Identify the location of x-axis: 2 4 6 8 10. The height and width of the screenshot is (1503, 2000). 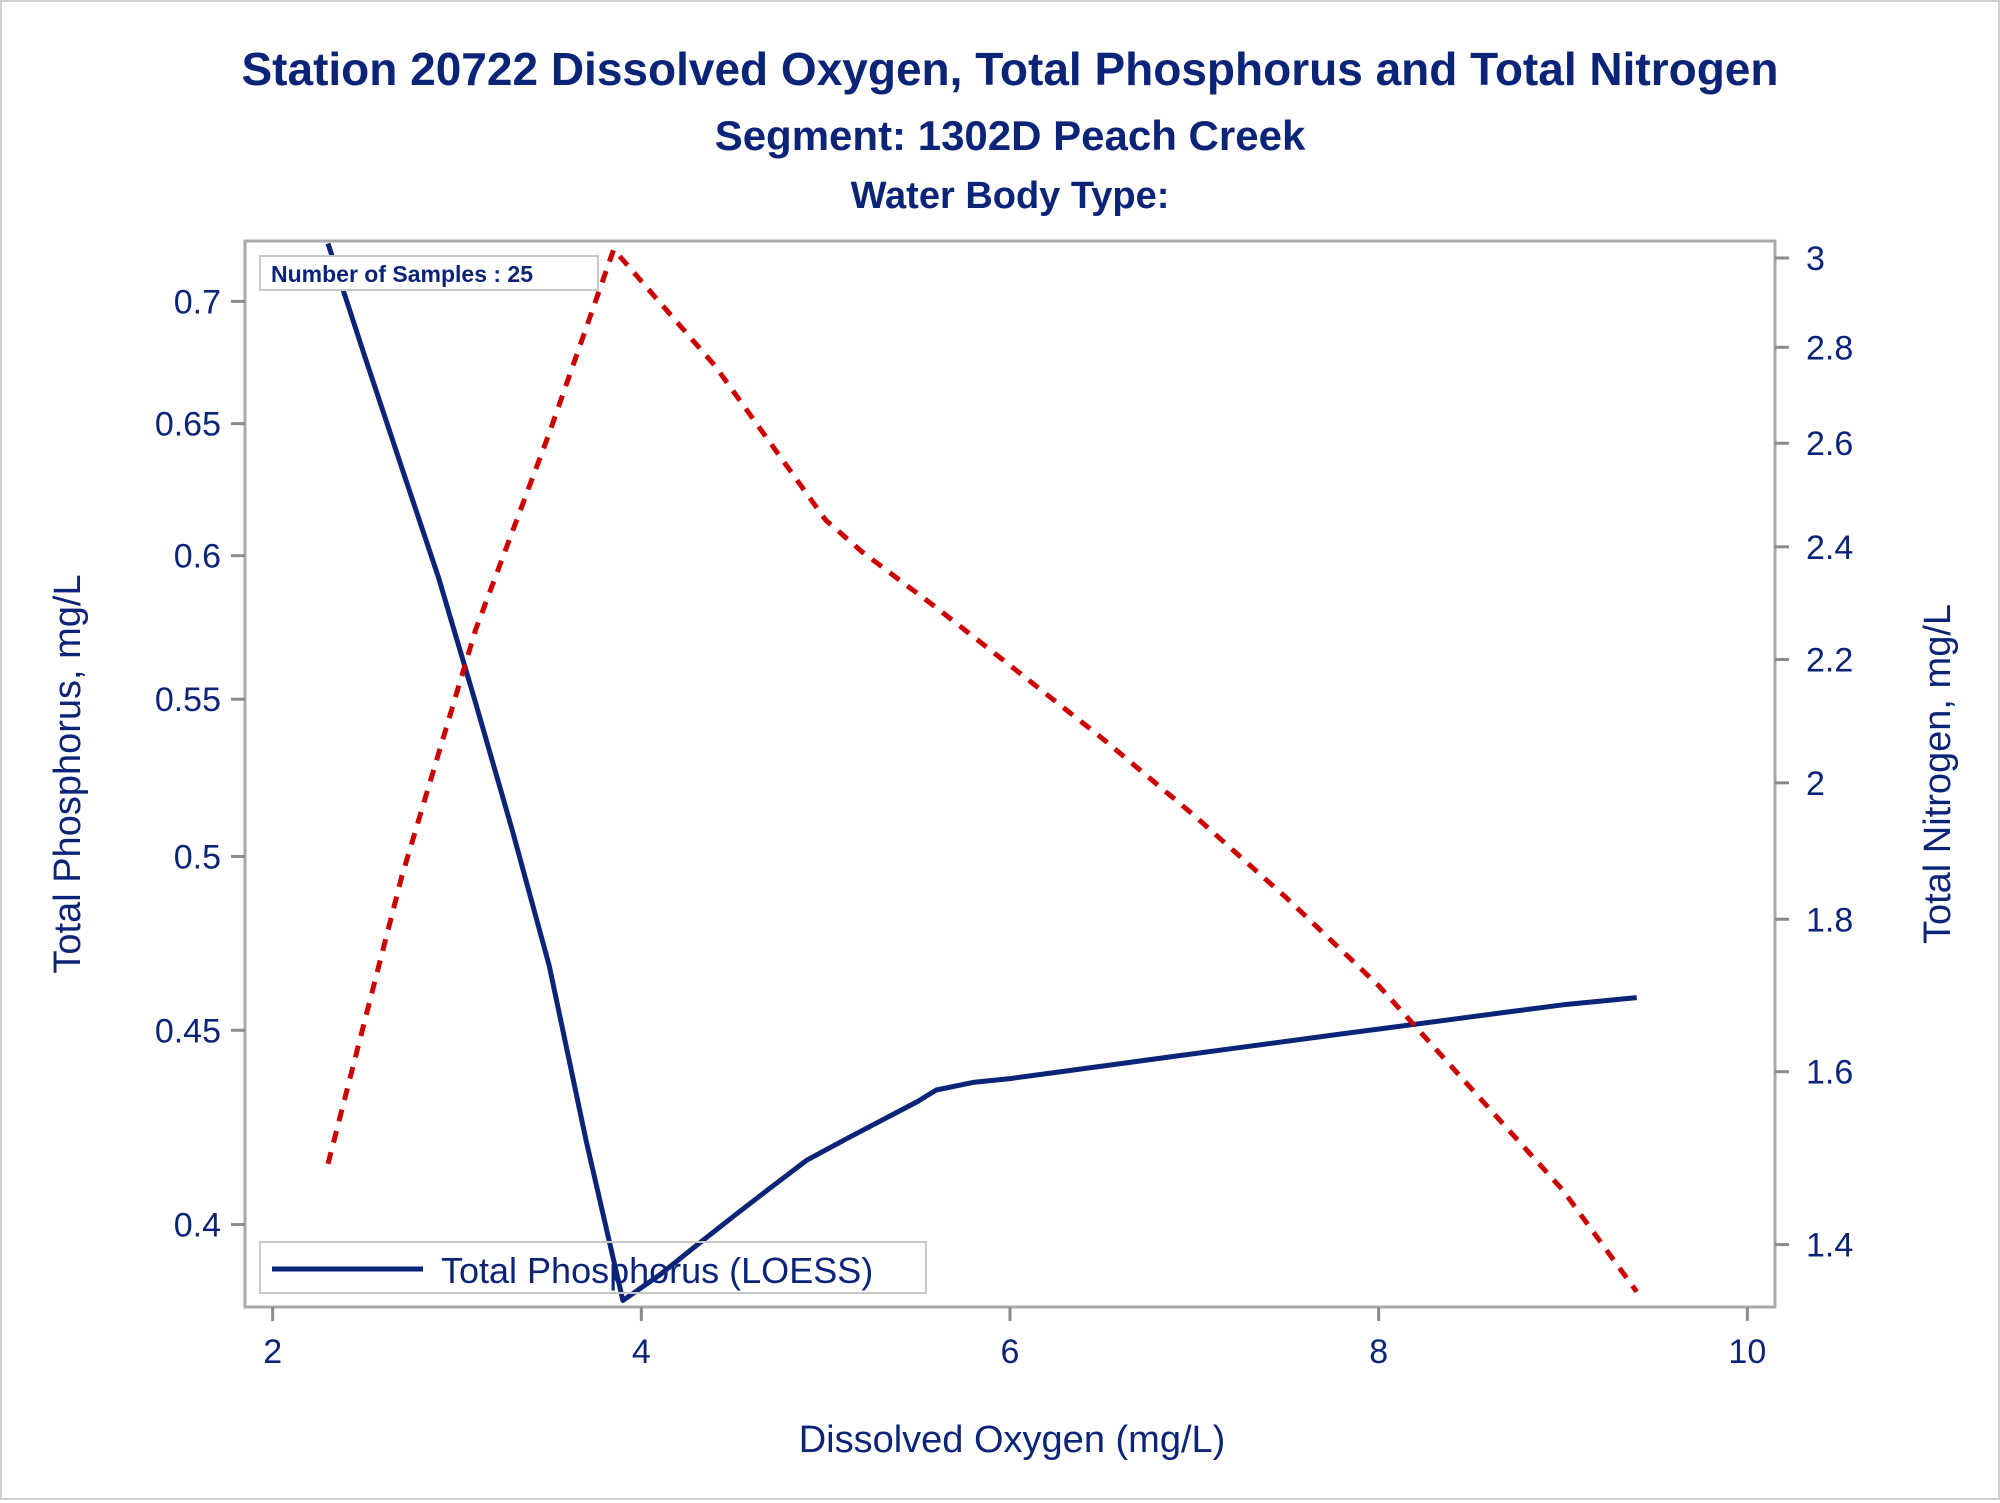
(1014, 1339).